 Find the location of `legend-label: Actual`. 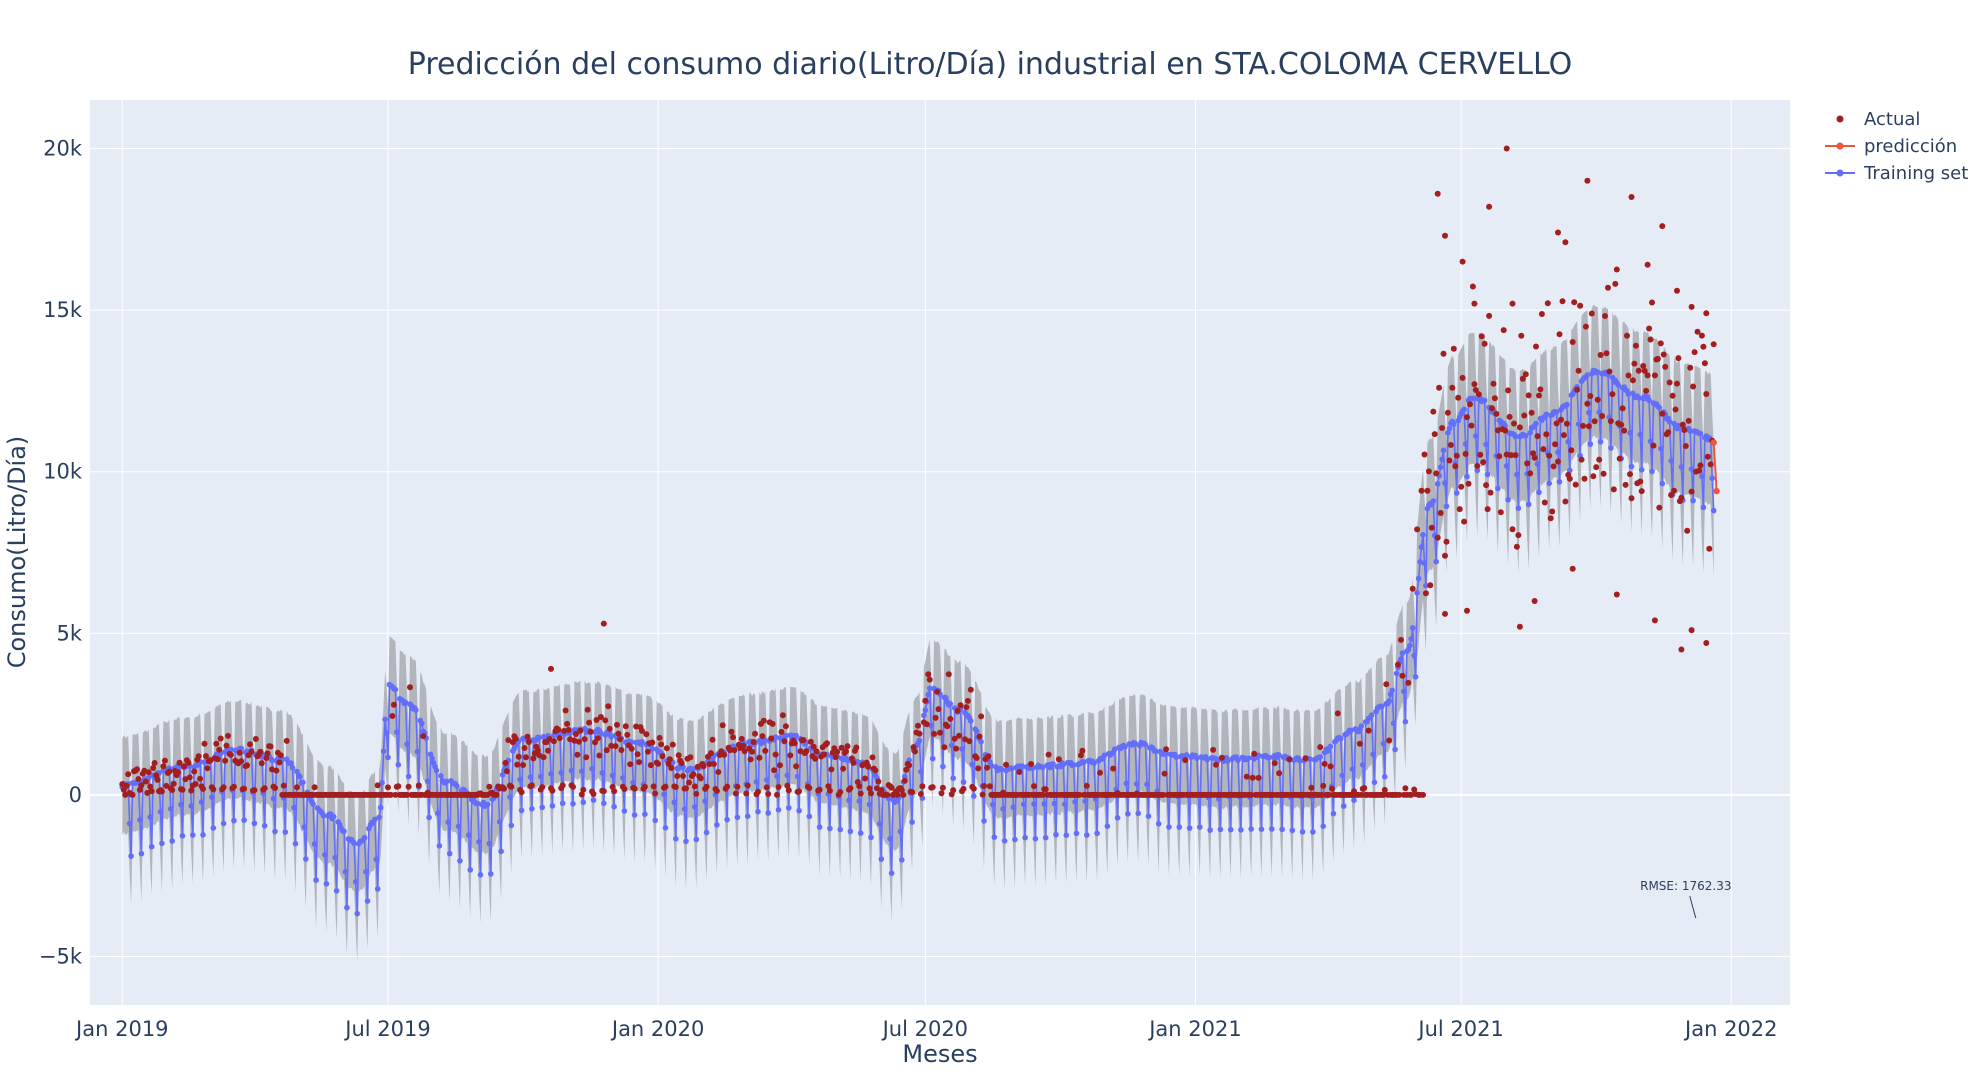

legend-label: Actual is located at coordinates (1892, 119).